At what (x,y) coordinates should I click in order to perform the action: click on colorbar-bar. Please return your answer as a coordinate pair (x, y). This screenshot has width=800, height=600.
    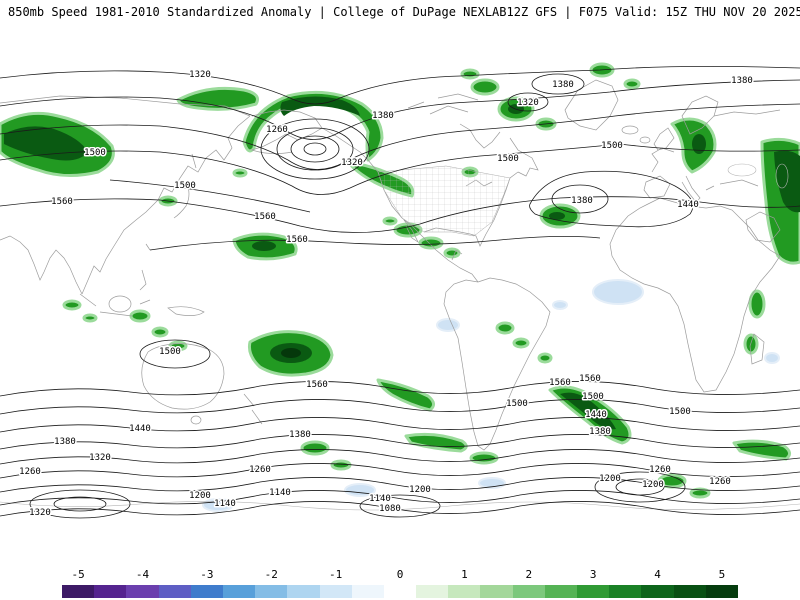
    Looking at the image, I should click on (400, 591).